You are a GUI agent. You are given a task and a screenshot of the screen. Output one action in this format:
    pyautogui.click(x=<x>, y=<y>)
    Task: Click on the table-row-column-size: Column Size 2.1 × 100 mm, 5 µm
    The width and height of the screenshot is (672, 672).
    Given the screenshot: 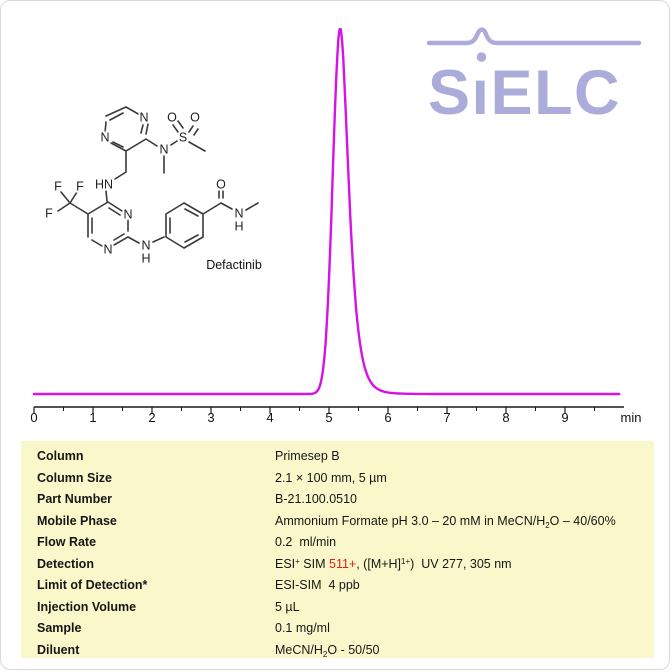 What is the action you would take?
    pyautogui.click(x=337, y=482)
    